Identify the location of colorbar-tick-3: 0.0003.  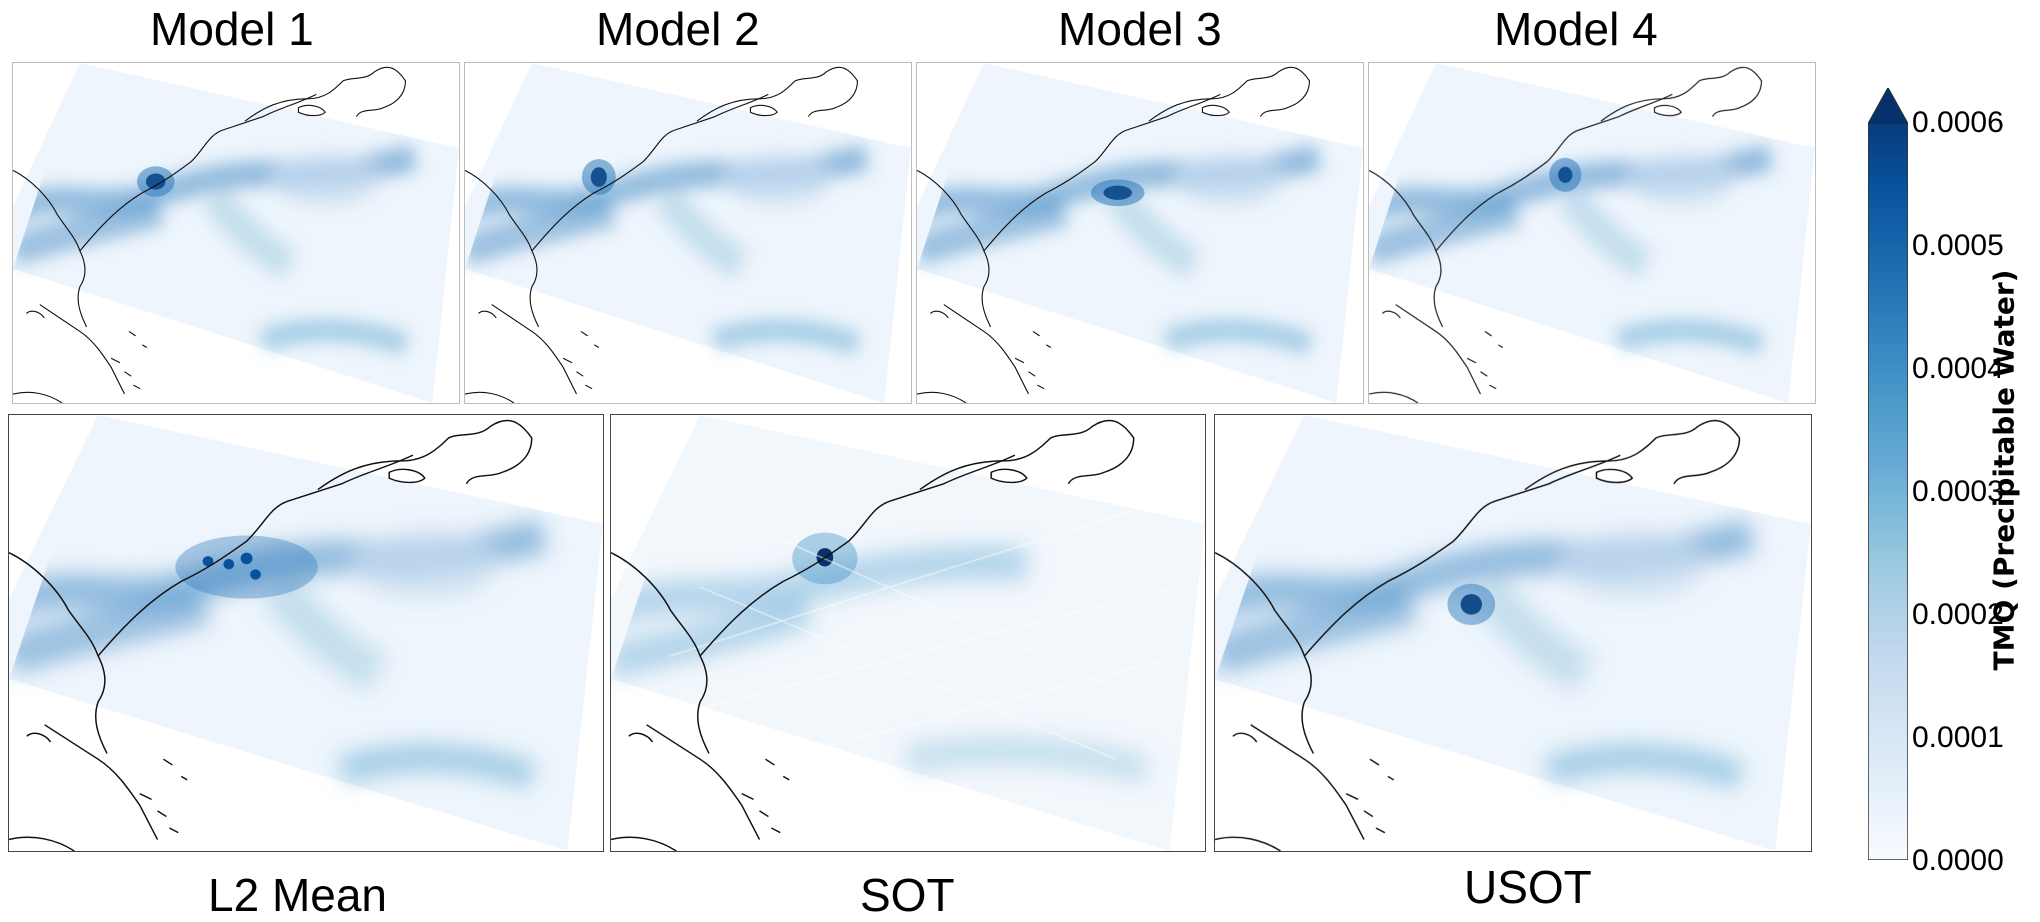
(1958, 491).